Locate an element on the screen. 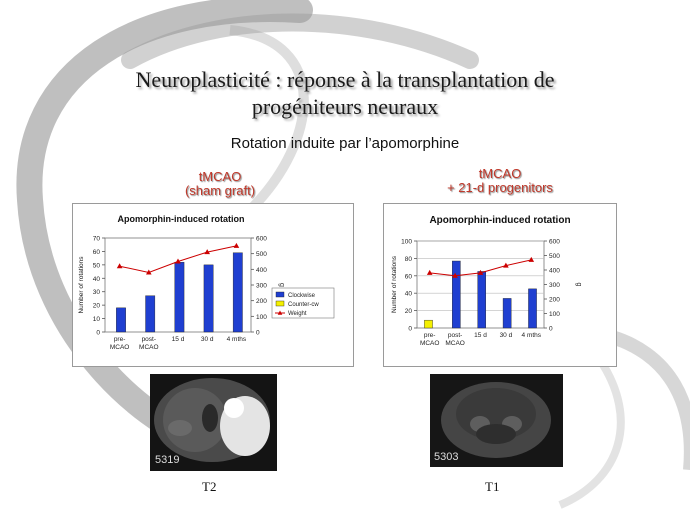 The height and width of the screenshot is (517, 690). legend-label: Weight is located at coordinates (297, 314).